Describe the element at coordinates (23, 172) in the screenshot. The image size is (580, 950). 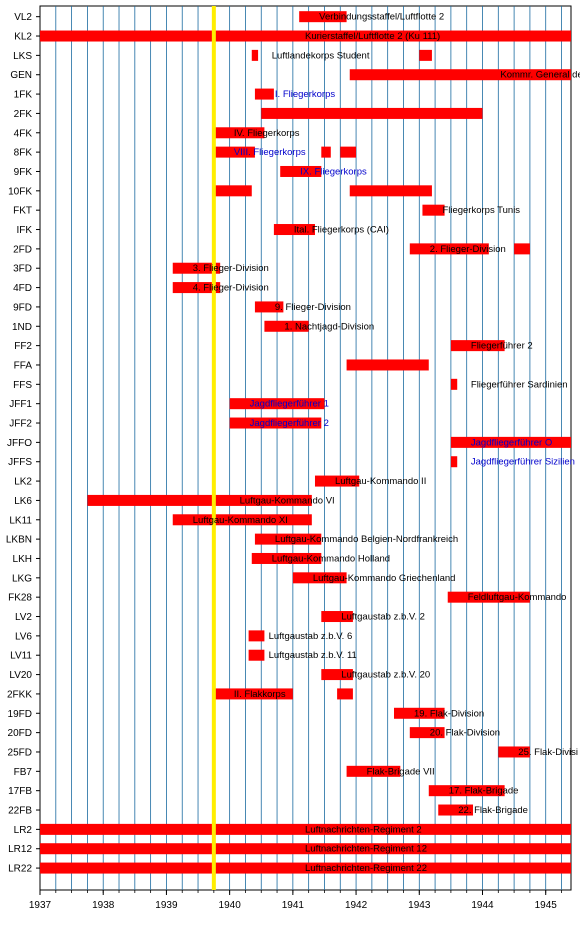
I see `y-label-9fk: 9FK` at that location.